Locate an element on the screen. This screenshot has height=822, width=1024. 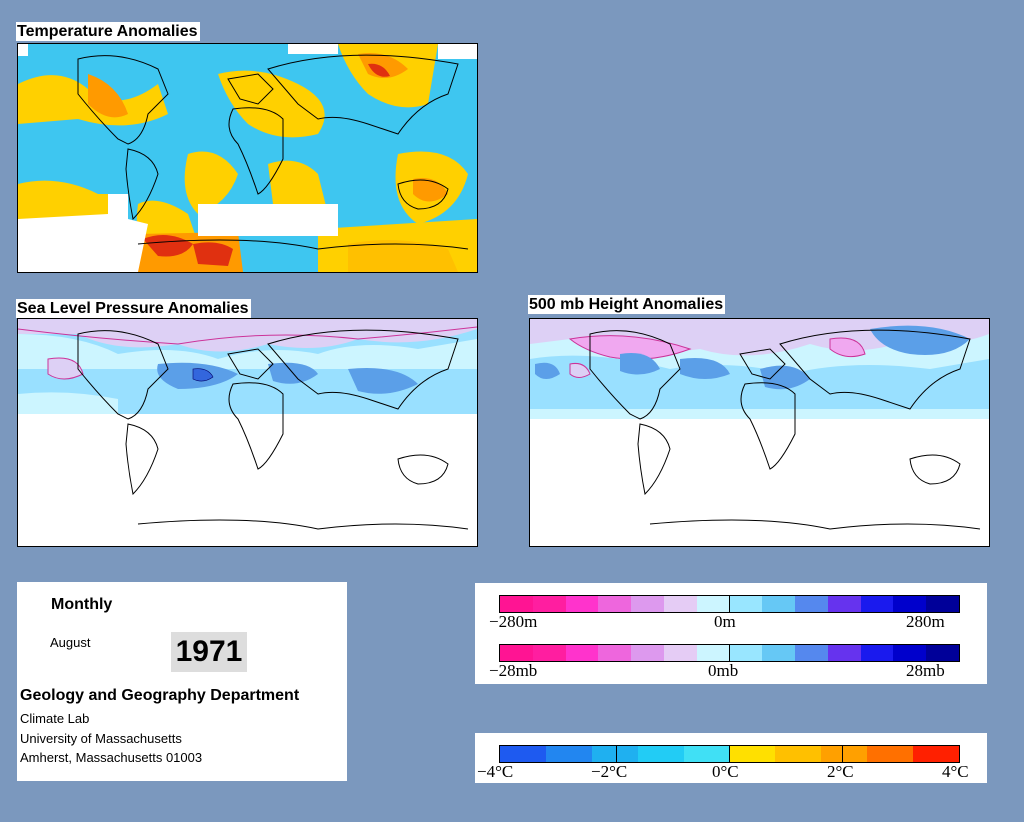
lab-name: Climate Lab is located at coordinates (55, 718).